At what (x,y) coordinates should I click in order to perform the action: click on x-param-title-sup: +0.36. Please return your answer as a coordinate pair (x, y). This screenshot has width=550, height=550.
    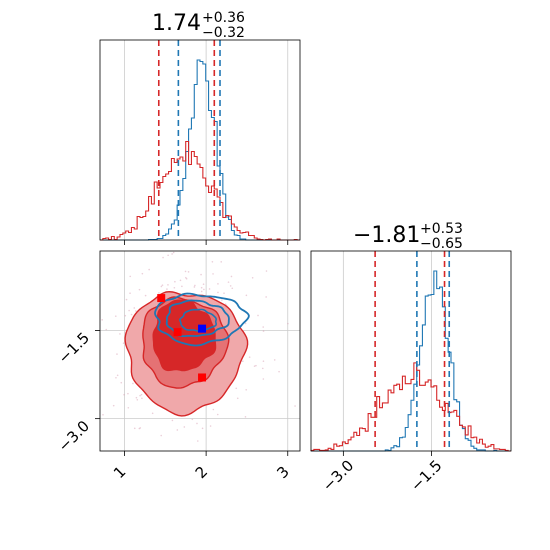
    Looking at the image, I should click on (223, 18).